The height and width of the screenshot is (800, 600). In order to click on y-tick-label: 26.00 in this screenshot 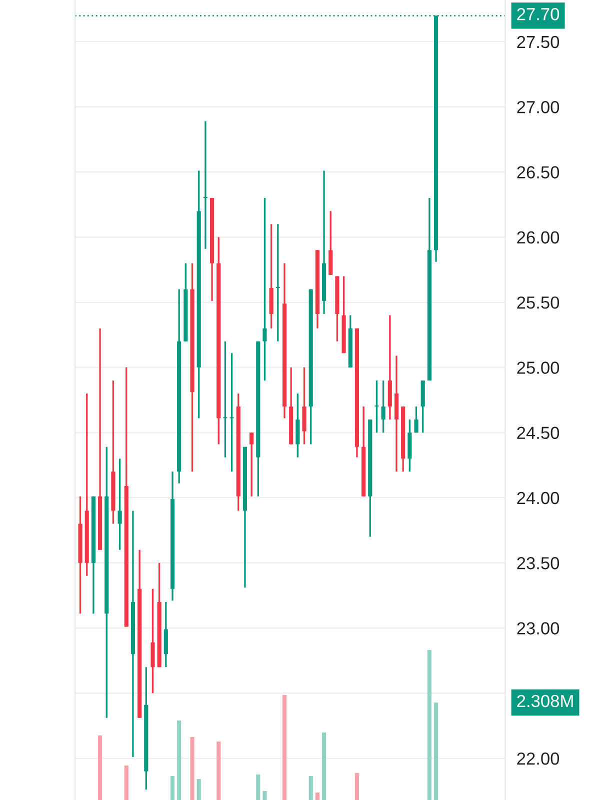, I will do `click(538, 237)`.